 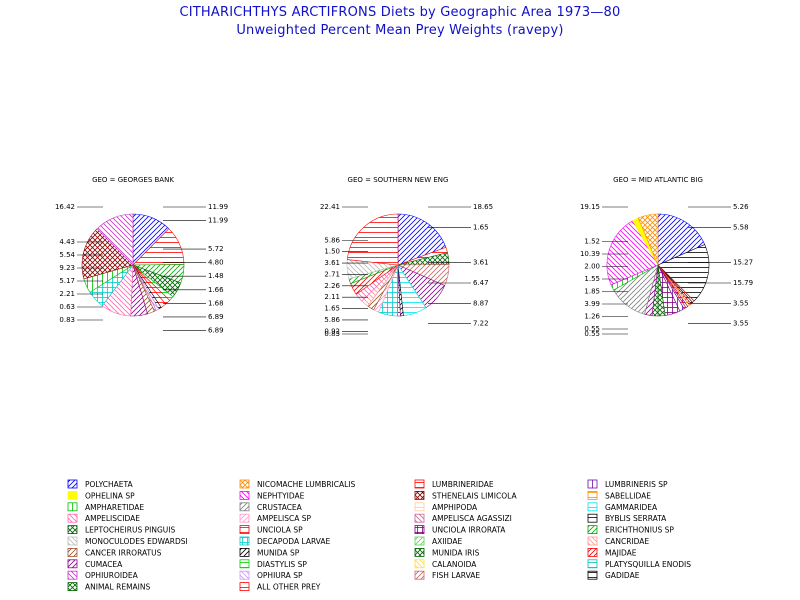 I want to click on legend-item-animal-remains: ANIMAL REMAINS, so click(x=108, y=587).